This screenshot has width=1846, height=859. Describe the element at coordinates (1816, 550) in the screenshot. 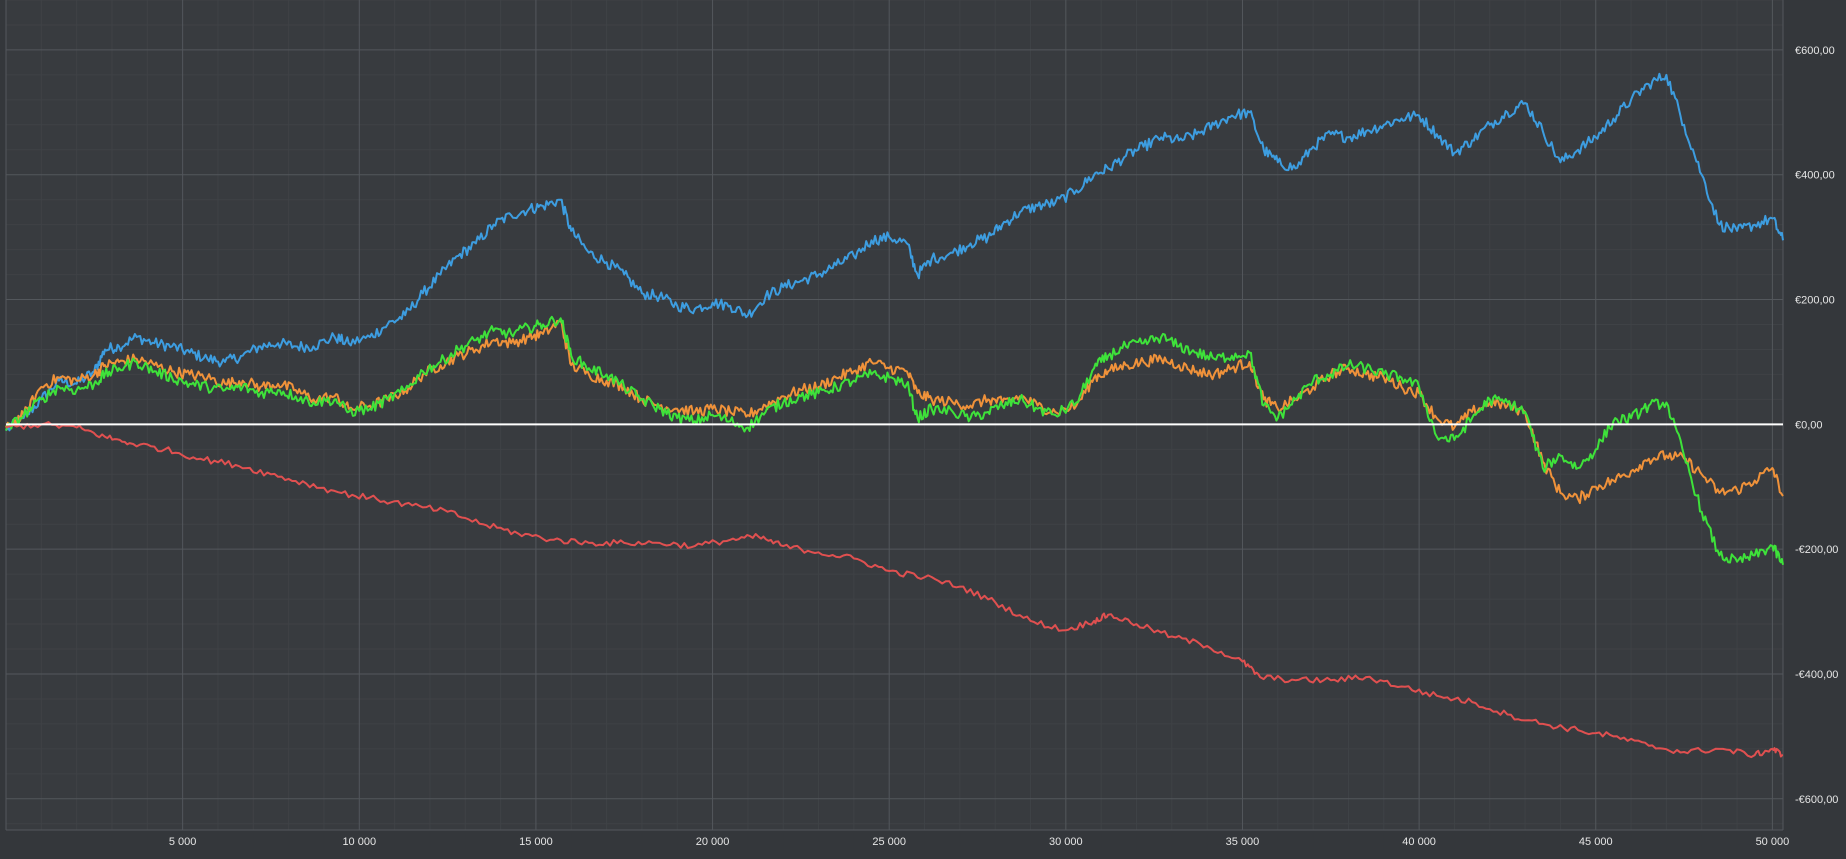

I see `y-tick-label: -€200,00` at that location.